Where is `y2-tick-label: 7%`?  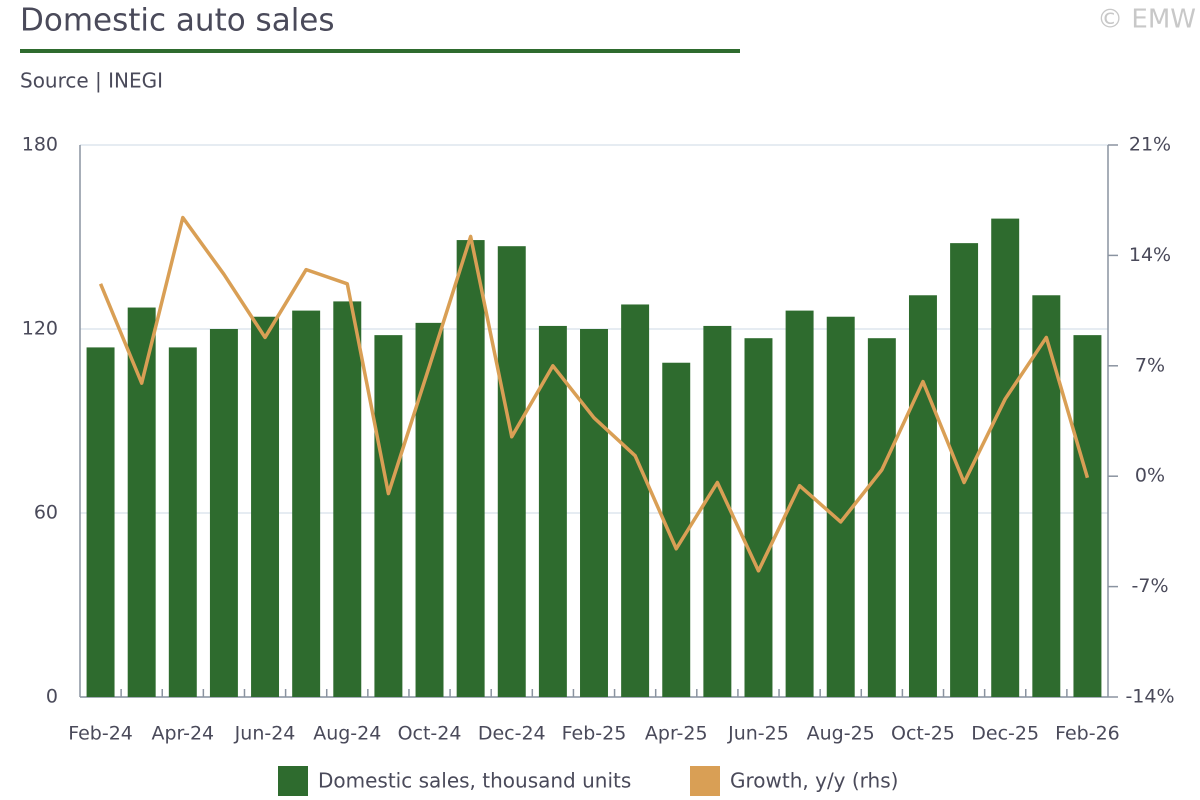 y2-tick-label: 7% is located at coordinates (1150, 365).